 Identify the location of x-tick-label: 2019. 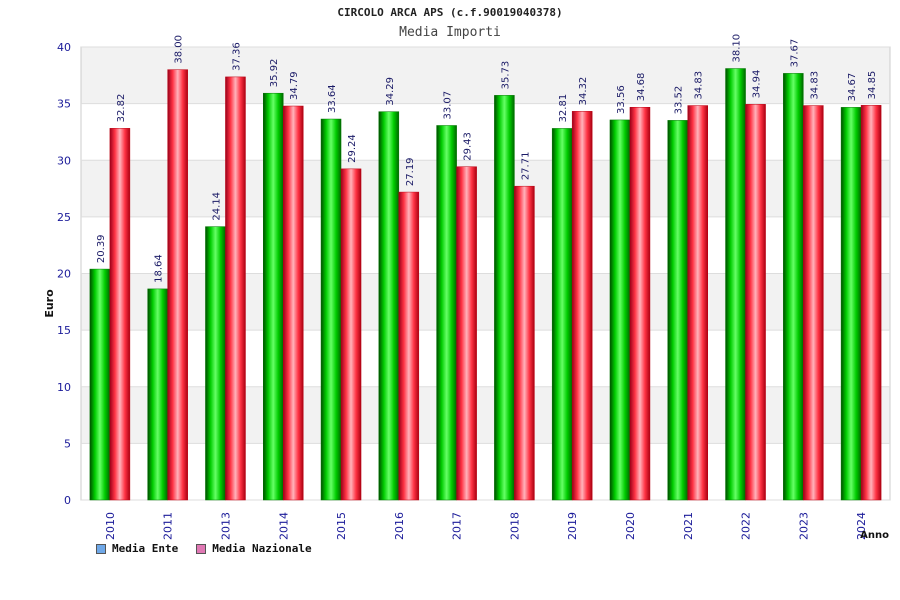
(572, 526).